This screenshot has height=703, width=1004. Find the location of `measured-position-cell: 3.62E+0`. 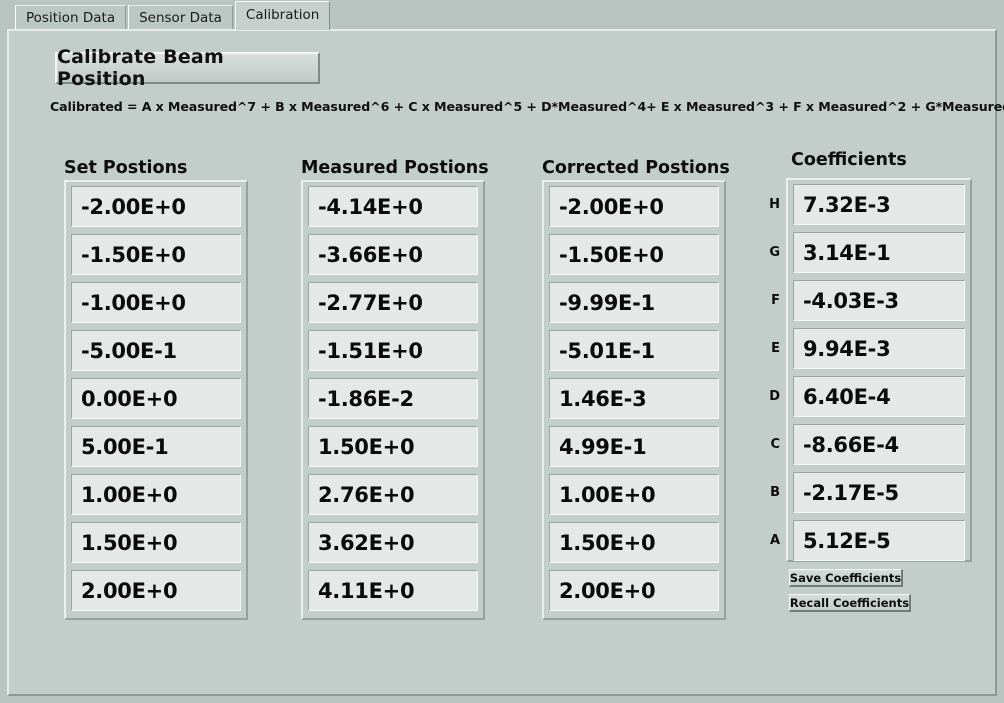

measured-position-cell: 3.62E+0 is located at coordinates (393, 542).